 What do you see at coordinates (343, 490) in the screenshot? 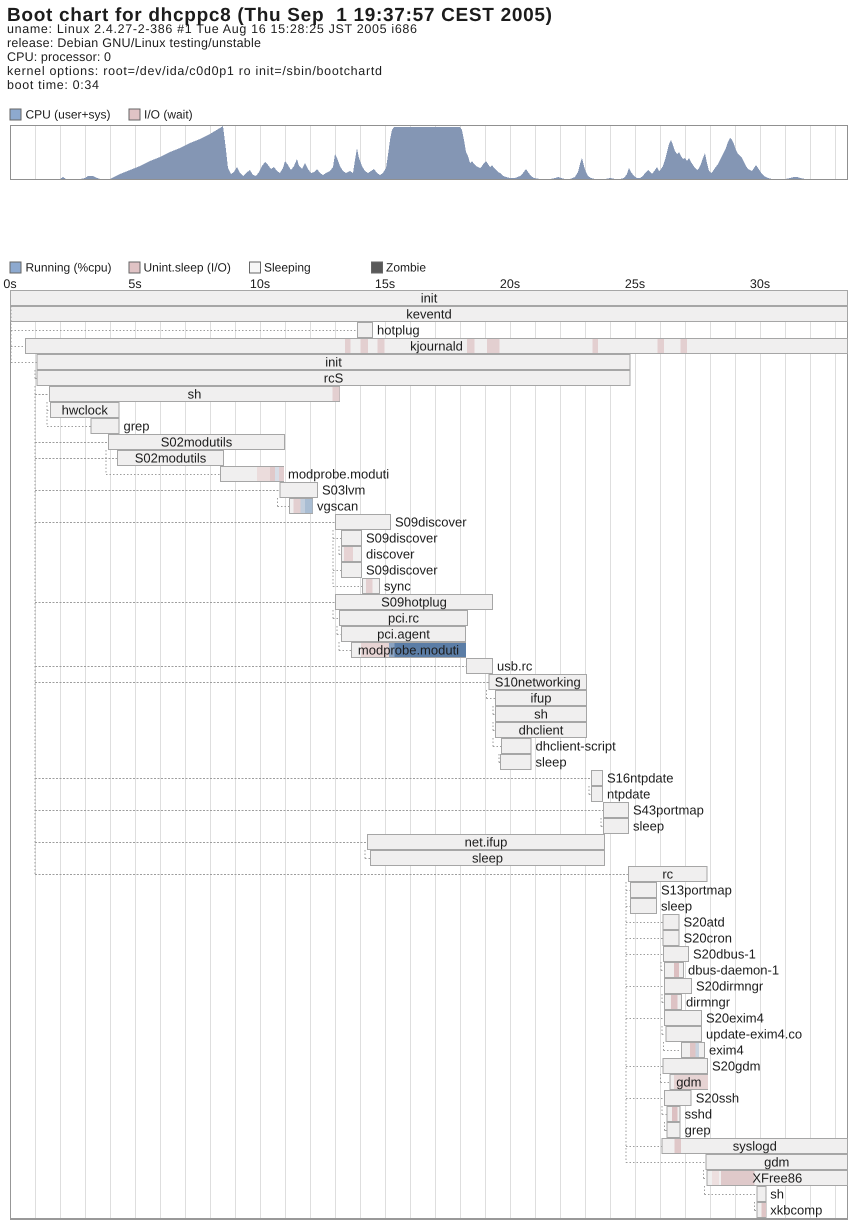
I see `svg-text: S03lvm` at bounding box center [343, 490].